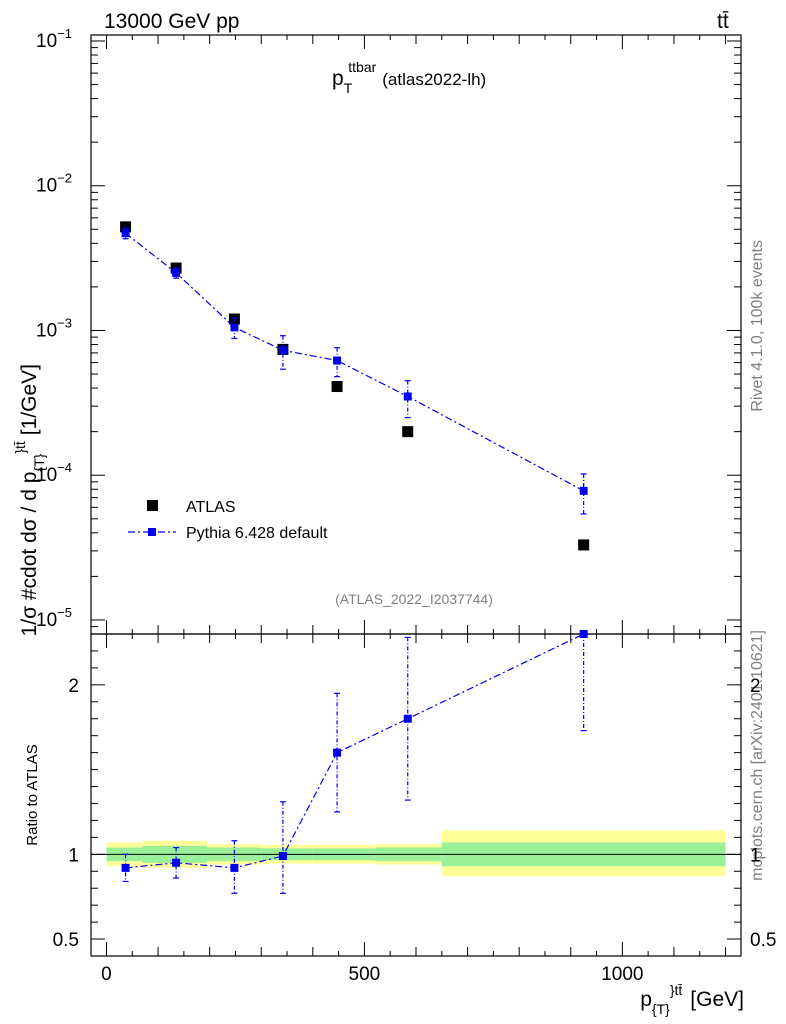 Image resolution: width=786 pixels, height=1024 pixels. What do you see at coordinates (354, 362) in the screenshot?
I see `pythia-main-line` at bounding box center [354, 362].